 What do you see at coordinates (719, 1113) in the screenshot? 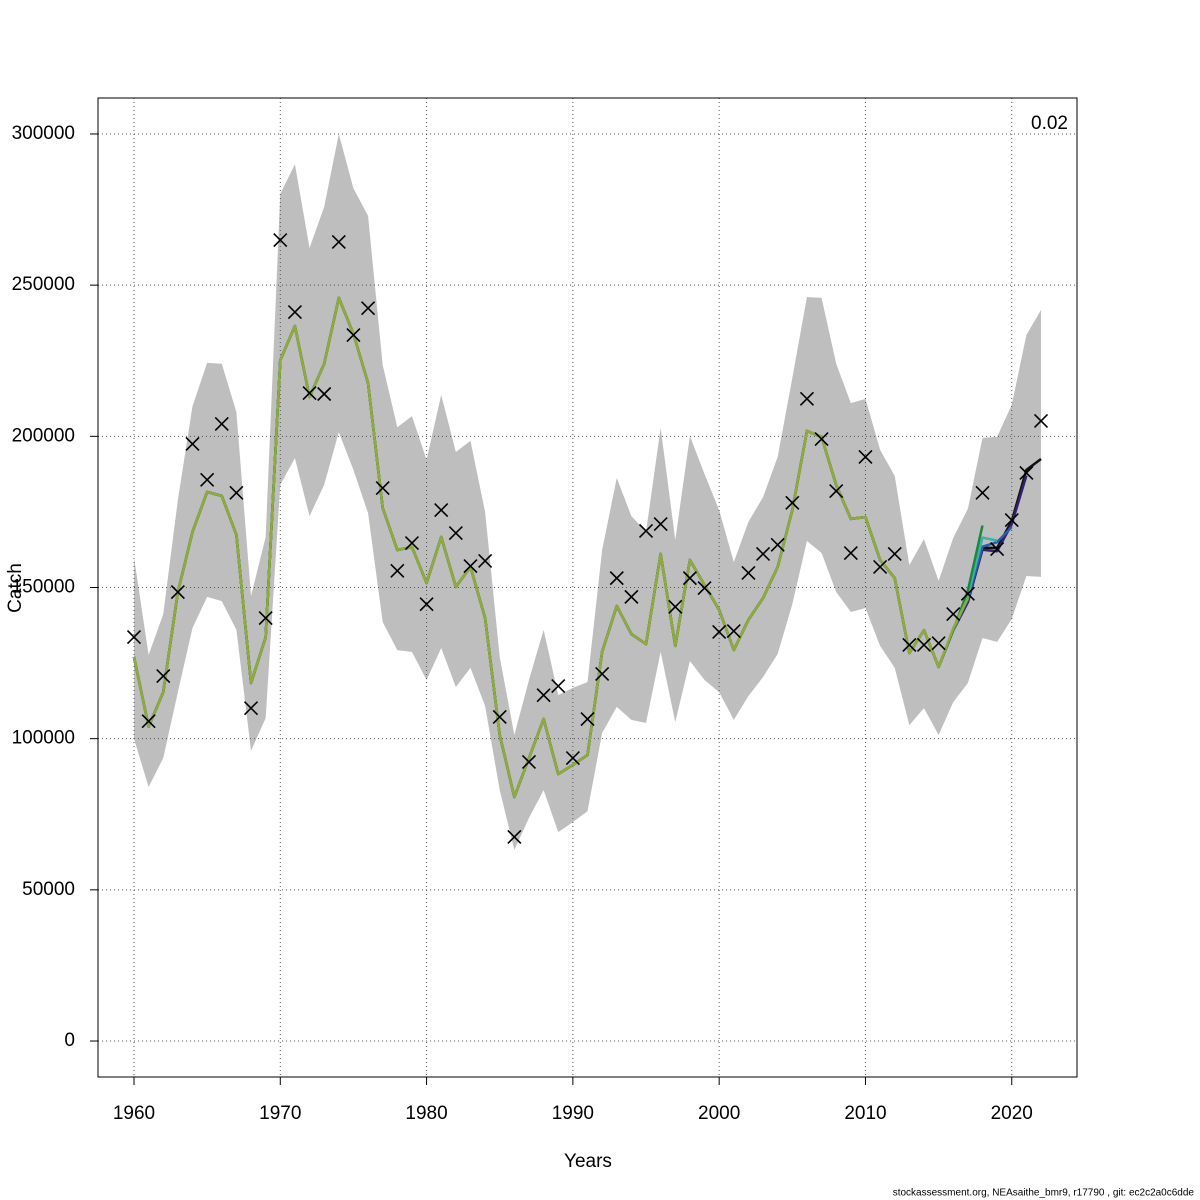
I see `x-tick-label: 2000` at bounding box center [719, 1113].